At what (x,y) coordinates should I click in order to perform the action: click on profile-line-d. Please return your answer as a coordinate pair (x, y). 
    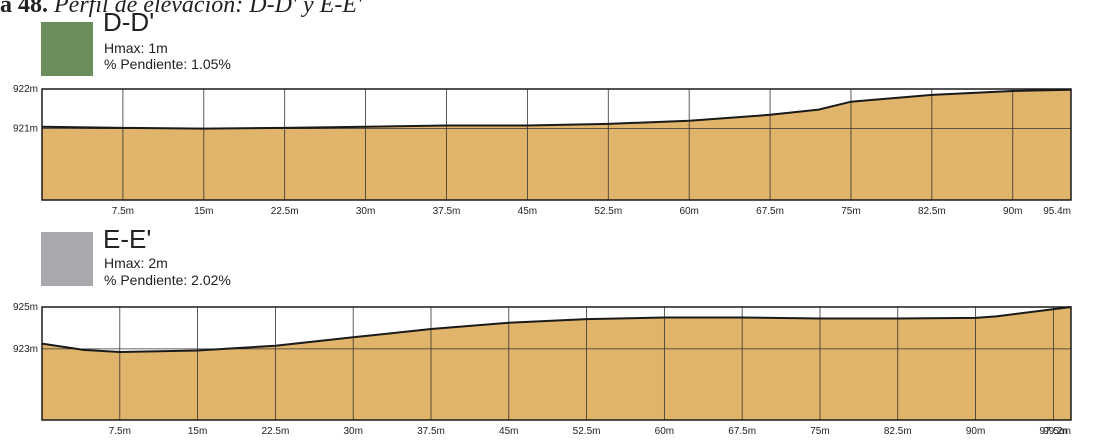
    Looking at the image, I should click on (556, 109).